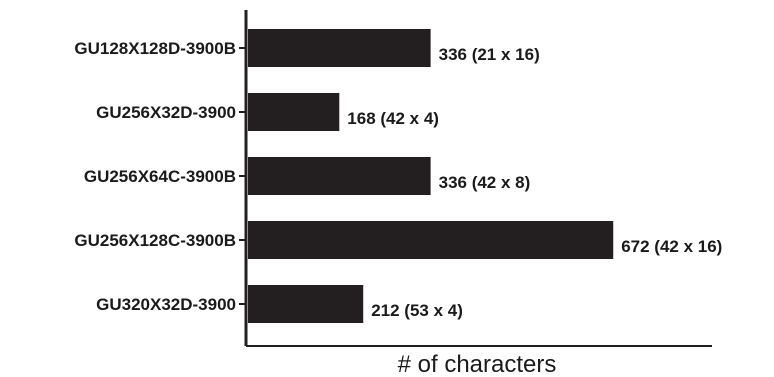 The width and height of the screenshot is (774, 377). What do you see at coordinates (671, 246) in the screenshot?
I see `value-label-3: 672 (42 x 16)` at bounding box center [671, 246].